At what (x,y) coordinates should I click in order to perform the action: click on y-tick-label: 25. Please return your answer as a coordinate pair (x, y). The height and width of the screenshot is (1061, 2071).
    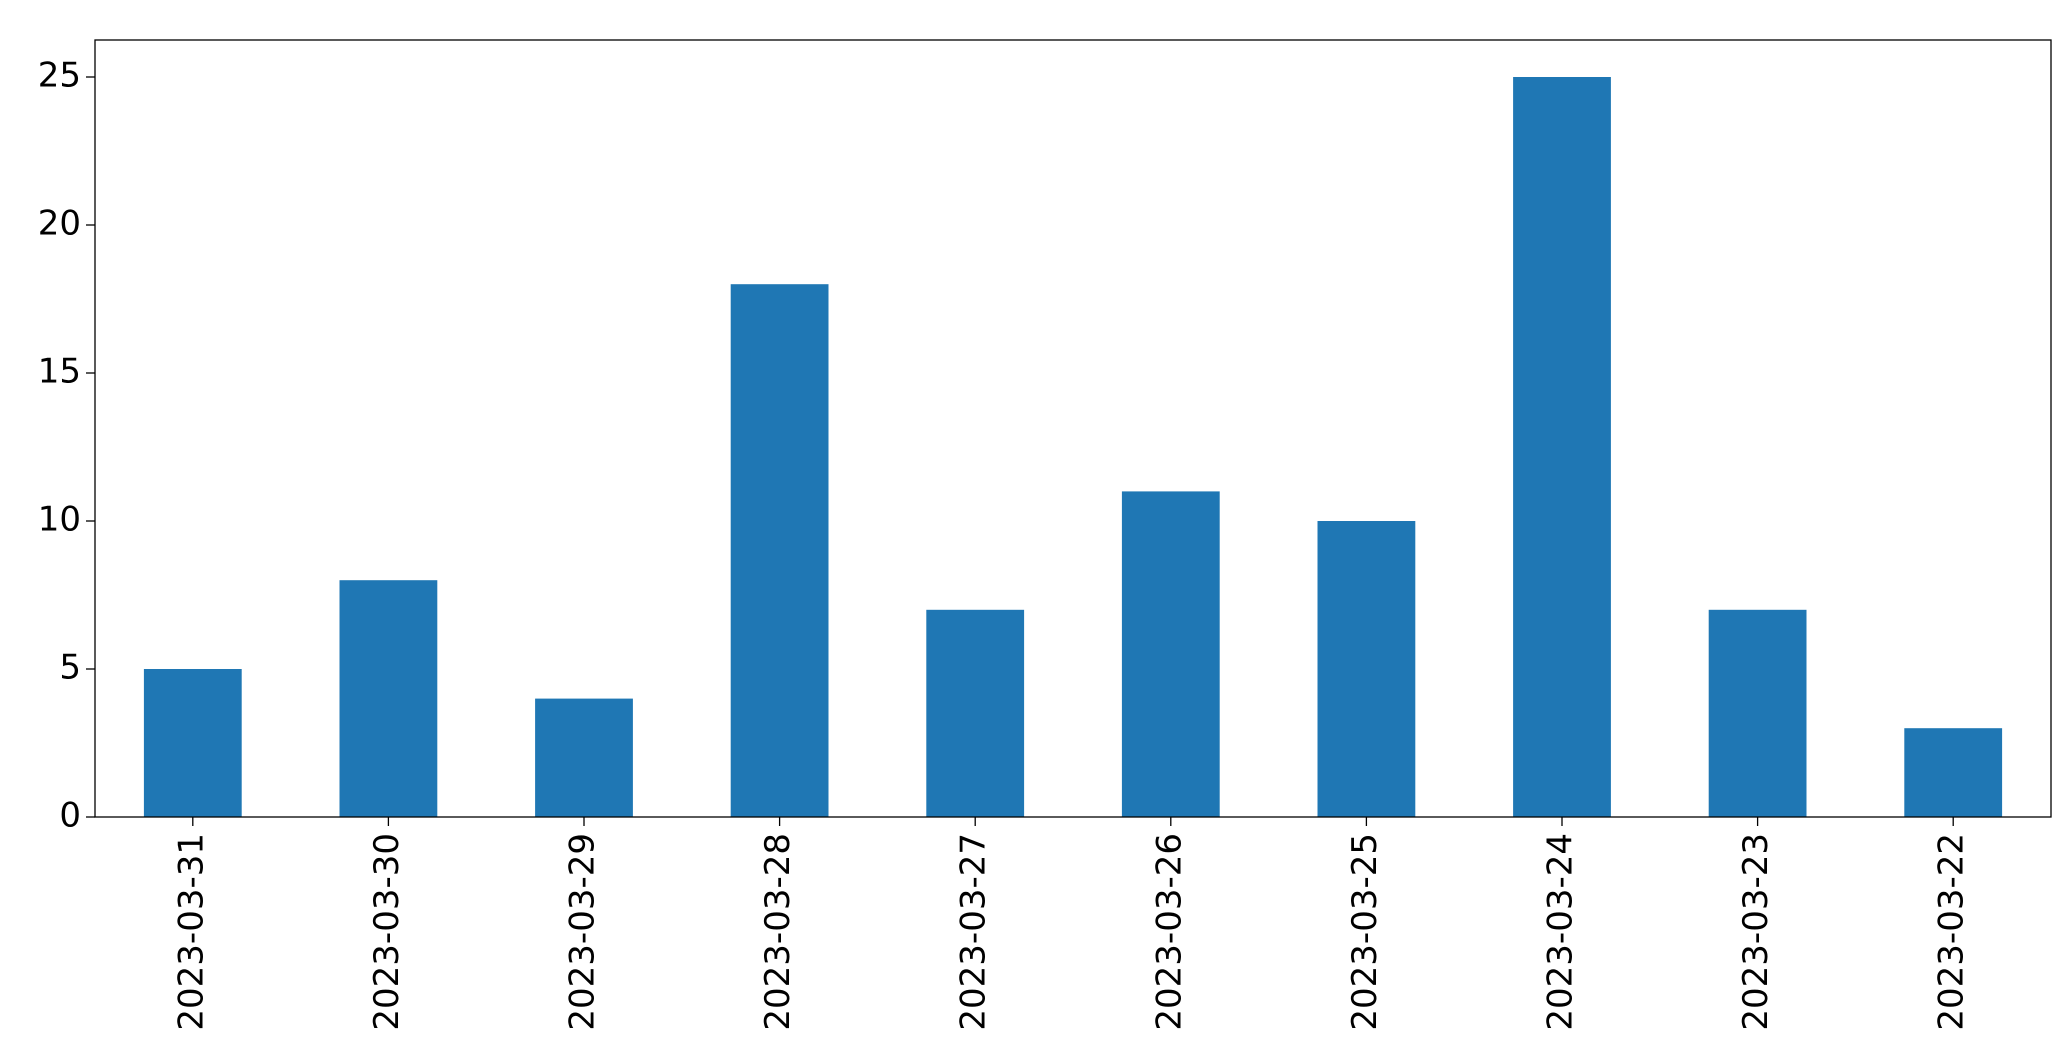
    Looking at the image, I should click on (59, 76).